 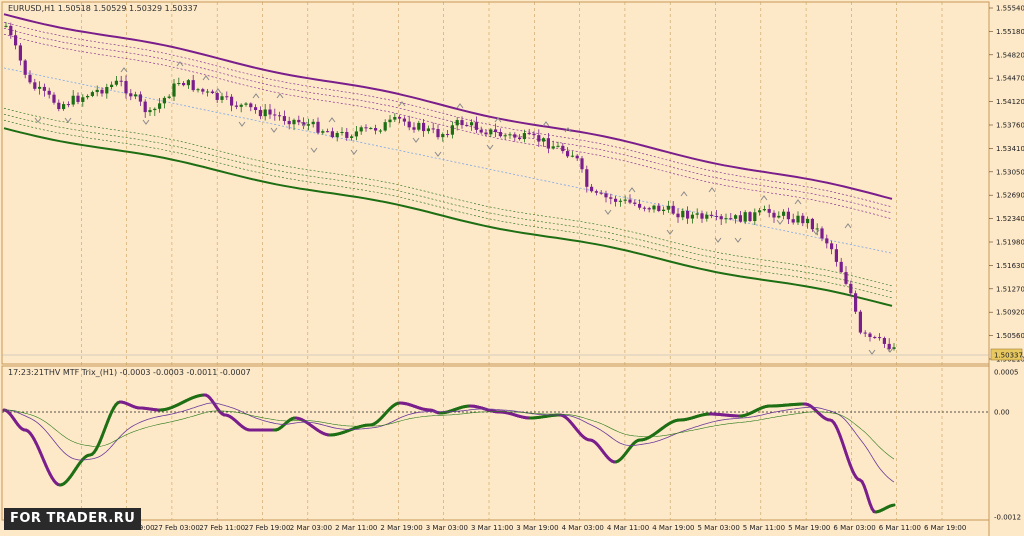 I want to click on price-label: 1.50920, so click(x=1010, y=313).